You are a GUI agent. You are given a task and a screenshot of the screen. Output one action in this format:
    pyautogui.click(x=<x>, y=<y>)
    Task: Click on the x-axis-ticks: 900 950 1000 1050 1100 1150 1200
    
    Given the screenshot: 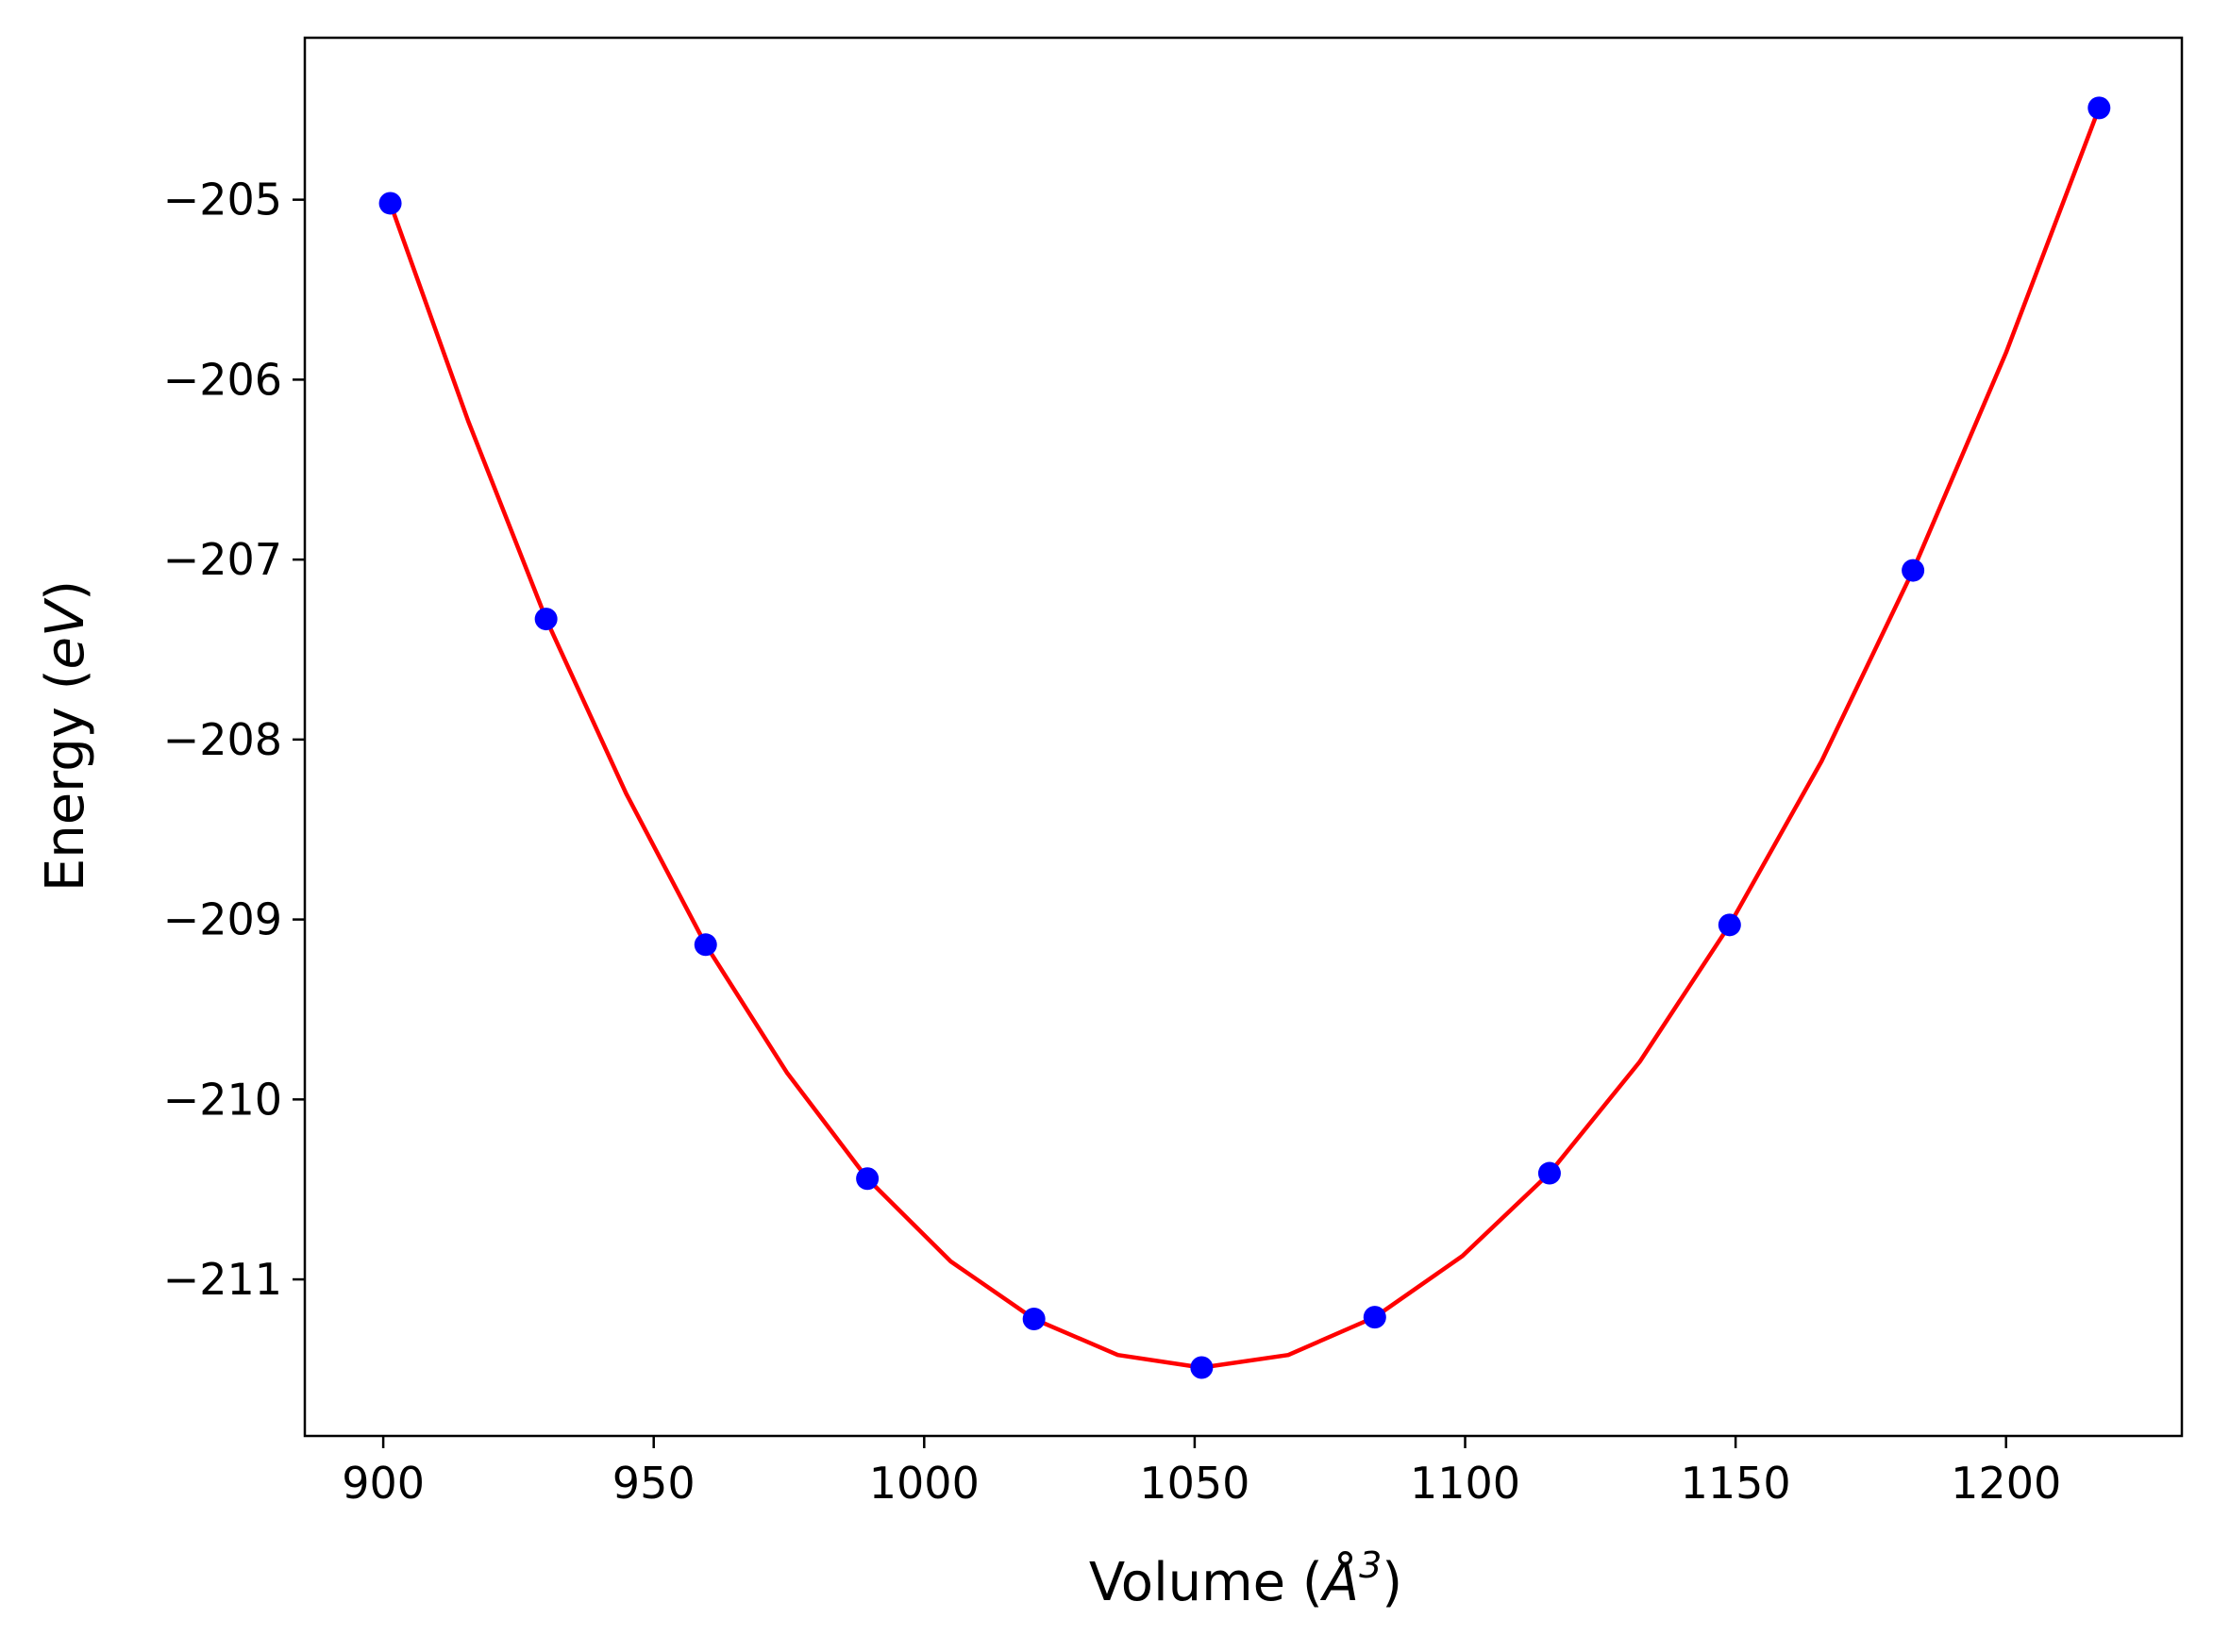 What is the action you would take?
    pyautogui.click(x=1201, y=1472)
    